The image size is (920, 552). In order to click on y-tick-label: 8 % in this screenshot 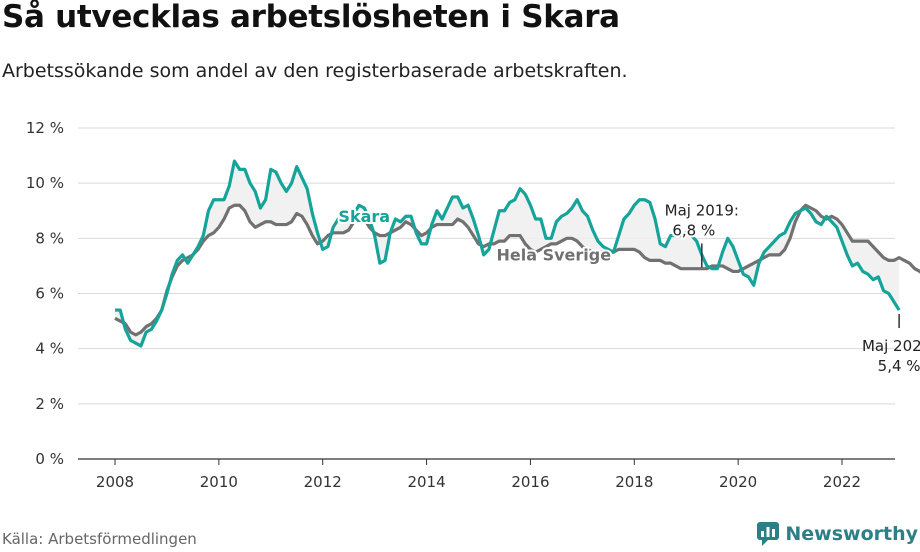, I will do `click(49, 238)`.